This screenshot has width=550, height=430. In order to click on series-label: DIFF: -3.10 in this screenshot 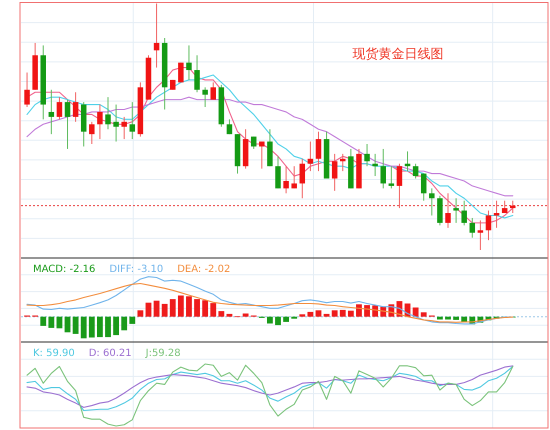, I will do `click(136, 269)`.